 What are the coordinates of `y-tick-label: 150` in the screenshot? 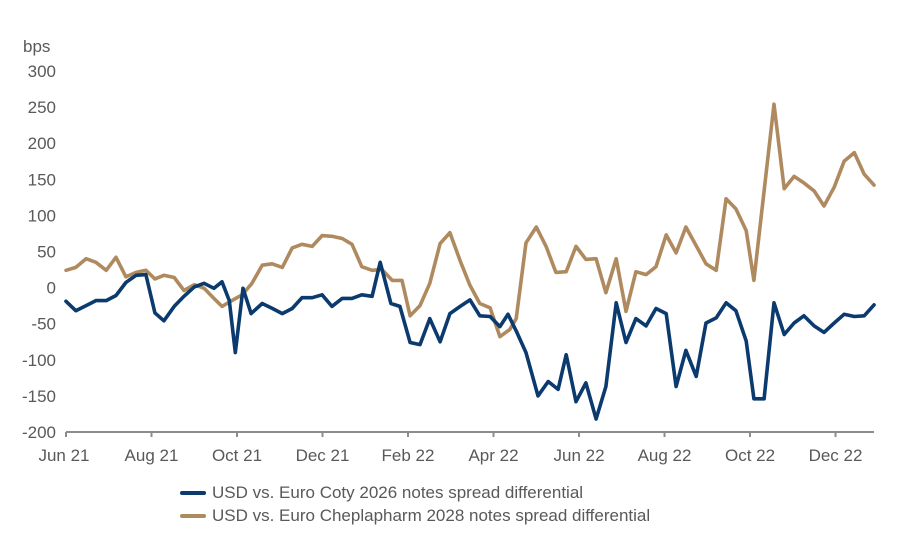 It's located at (42, 179).